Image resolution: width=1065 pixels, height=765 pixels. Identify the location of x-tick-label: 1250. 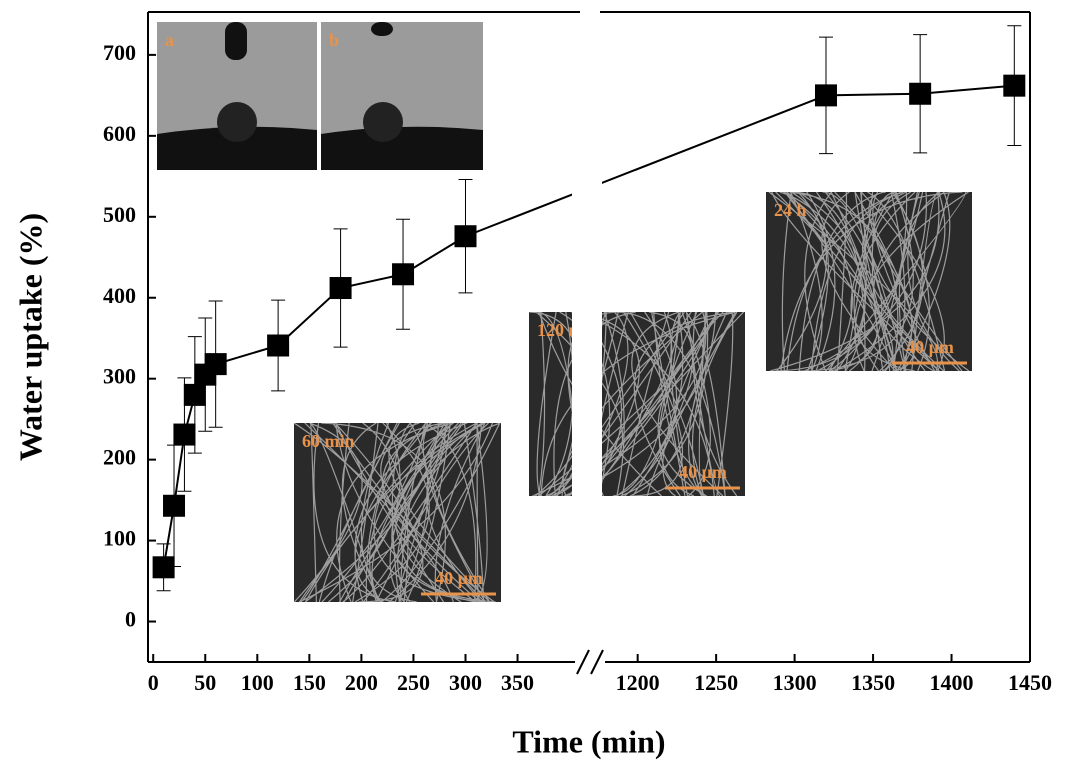
(716, 682).